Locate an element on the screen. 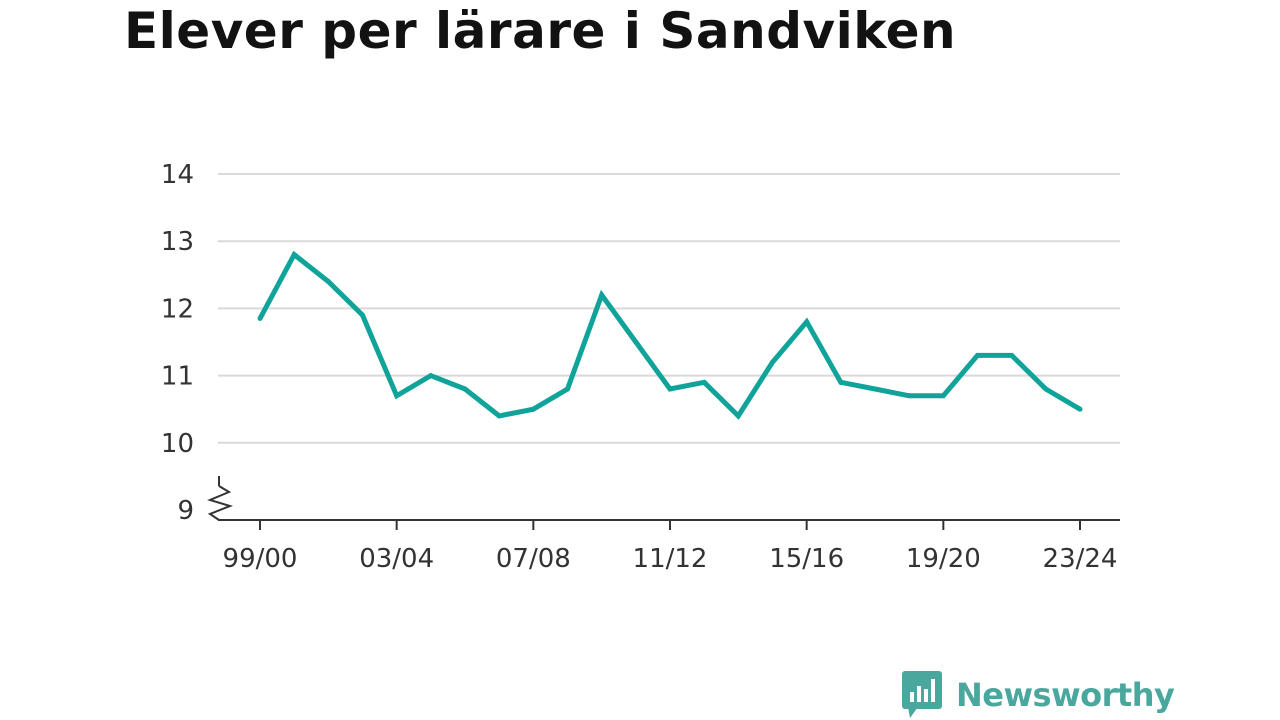  x-tick-label: 19/20 is located at coordinates (943, 559).